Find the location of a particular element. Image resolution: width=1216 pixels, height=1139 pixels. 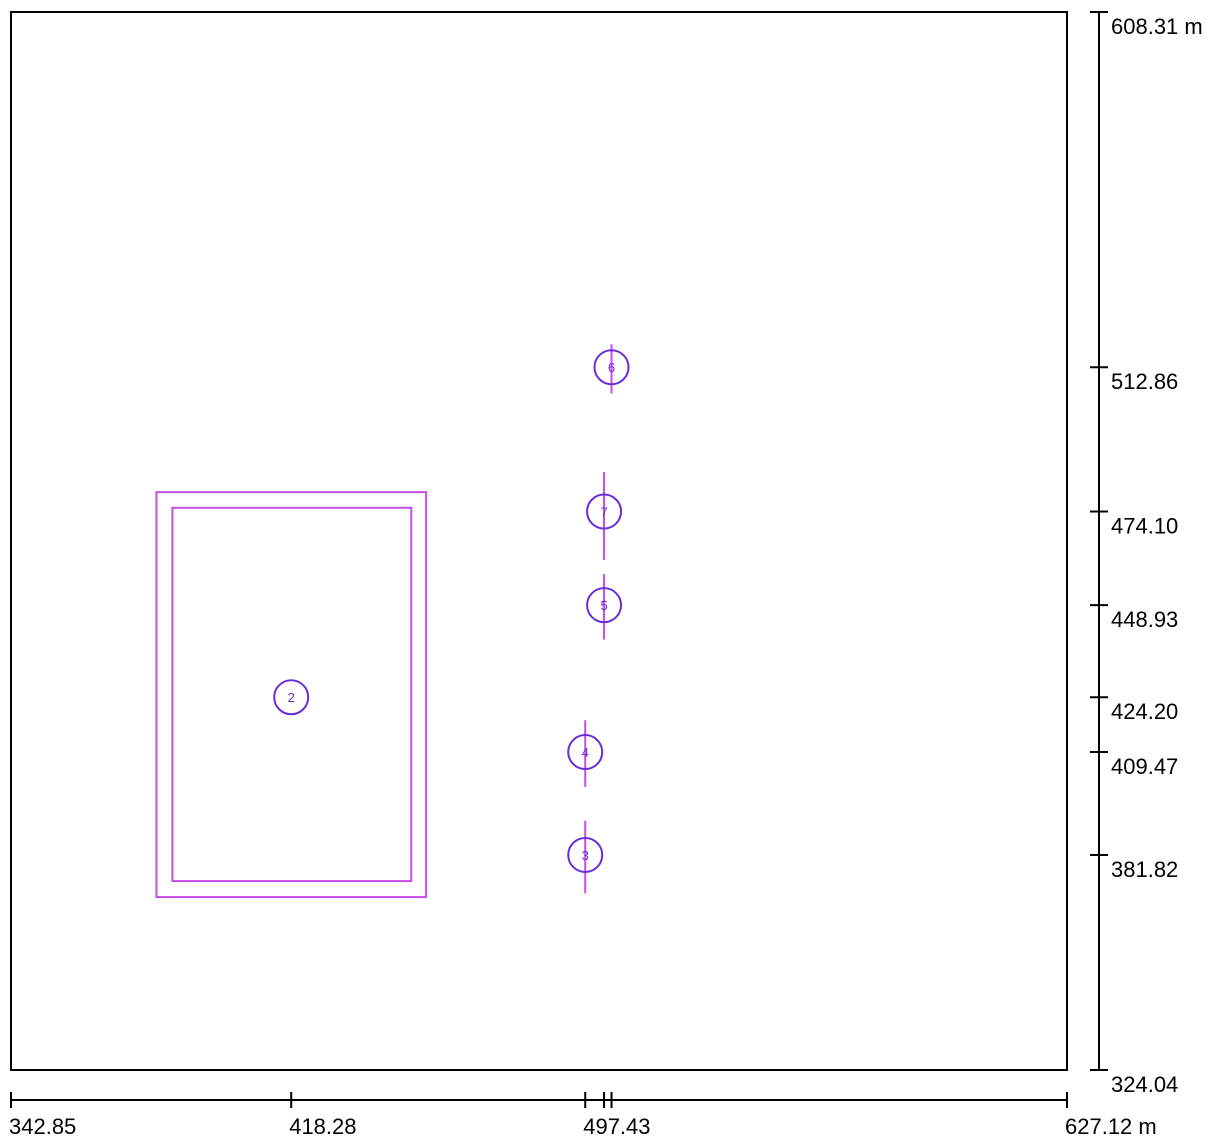

y-axis-label: 424.20 is located at coordinates (1144, 711).